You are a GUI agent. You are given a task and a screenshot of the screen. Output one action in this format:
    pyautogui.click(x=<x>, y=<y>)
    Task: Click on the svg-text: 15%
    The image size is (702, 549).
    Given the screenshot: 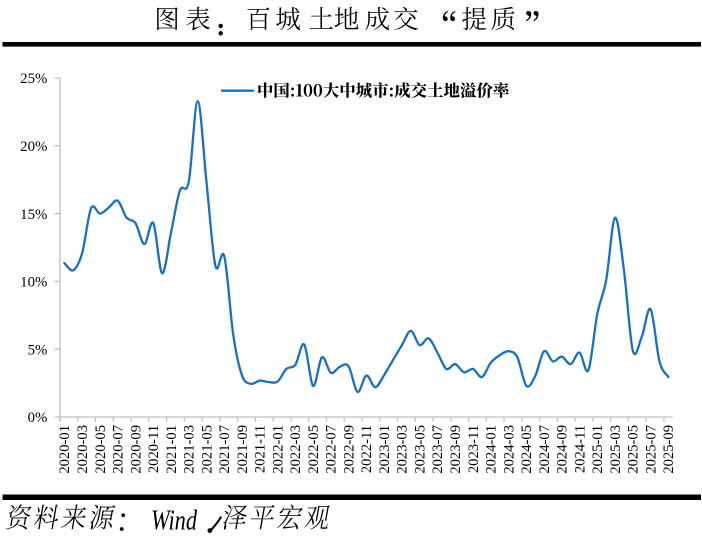 What is the action you would take?
    pyautogui.click(x=33, y=215)
    